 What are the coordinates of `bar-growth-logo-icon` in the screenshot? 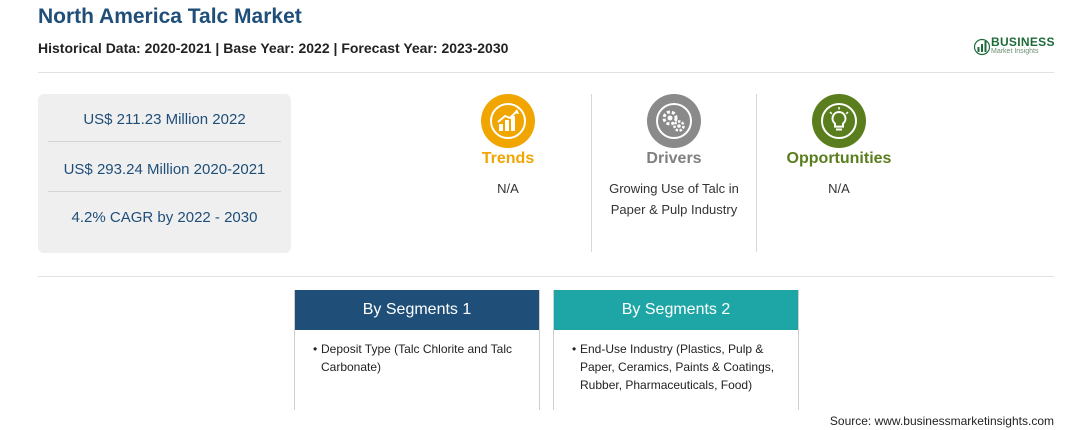 It's located at (982, 47).